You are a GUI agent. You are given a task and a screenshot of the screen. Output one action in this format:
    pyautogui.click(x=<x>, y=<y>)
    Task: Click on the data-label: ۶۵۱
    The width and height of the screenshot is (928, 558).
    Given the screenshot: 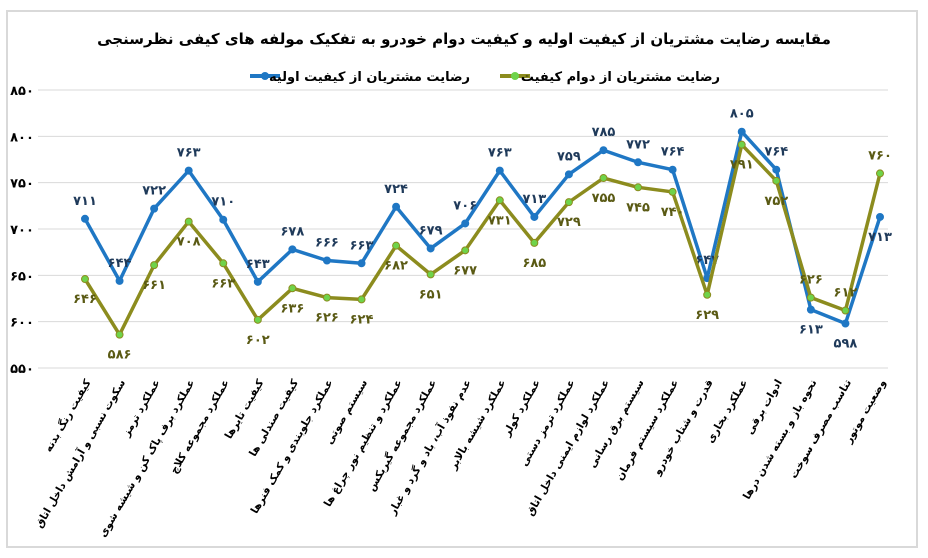 What is the action you would take?
    pyautogui.click(x=431, y=294)
    